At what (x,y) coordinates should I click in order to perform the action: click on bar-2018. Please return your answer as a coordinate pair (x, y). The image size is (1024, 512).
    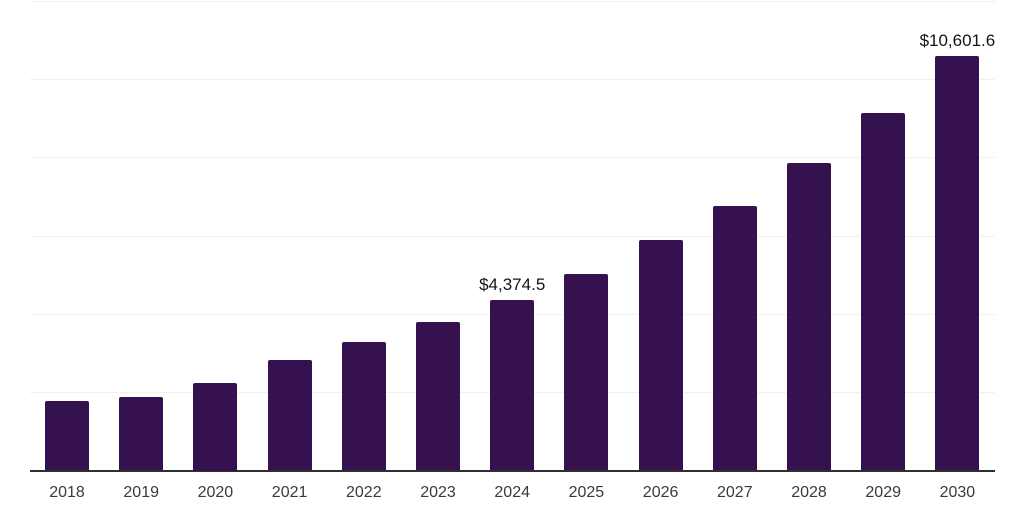
    Looking at the image, I should click on (67, 436).